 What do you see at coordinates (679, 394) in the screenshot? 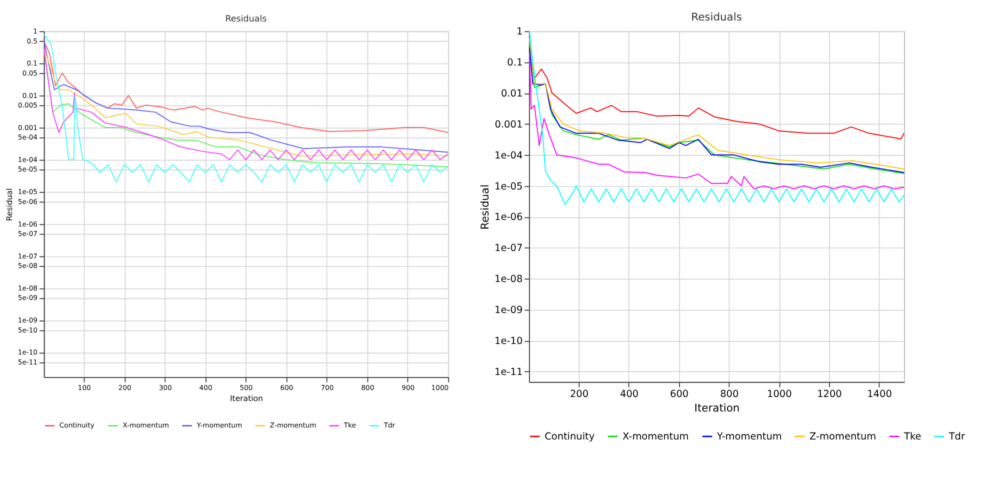
I see `x-tick-label: 600` at bounding box center [679, 394].